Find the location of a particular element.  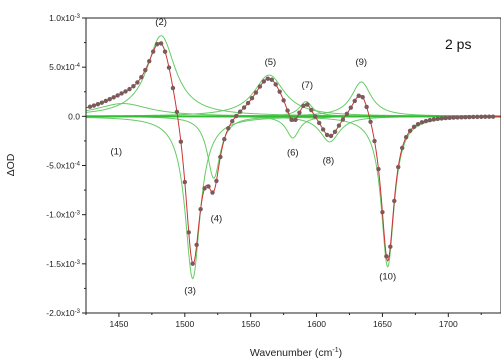

y-tick-label: 1.0x10-3 is located at coordinates (65, 18).